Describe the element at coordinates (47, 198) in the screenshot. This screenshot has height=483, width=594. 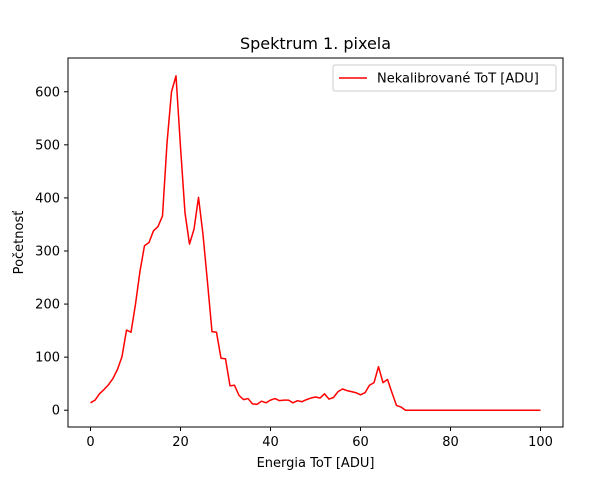
I see `y-tick-label: 400` at that location.